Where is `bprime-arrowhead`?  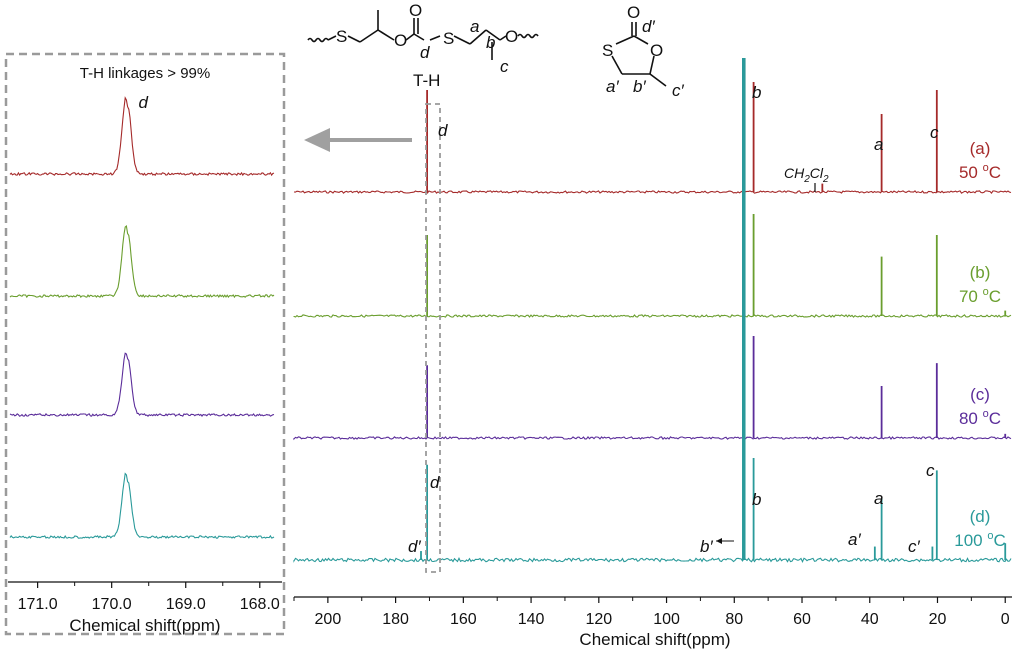 bprime-arrowhead is located at coordinates (719, 541).